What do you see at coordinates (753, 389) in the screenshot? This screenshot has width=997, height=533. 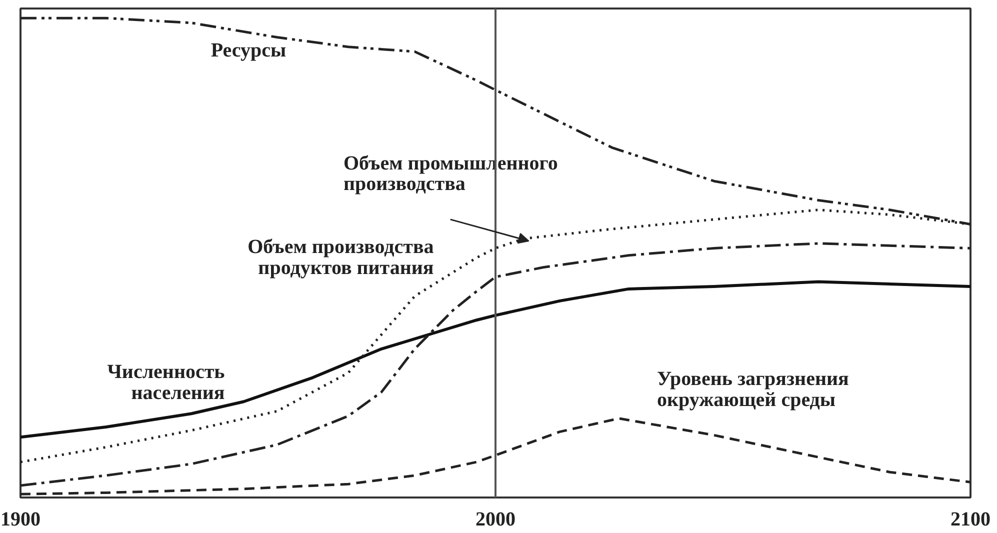 I see `series-label: Уровень загрязнения окружающей среды` at bounding box center [753, 389].